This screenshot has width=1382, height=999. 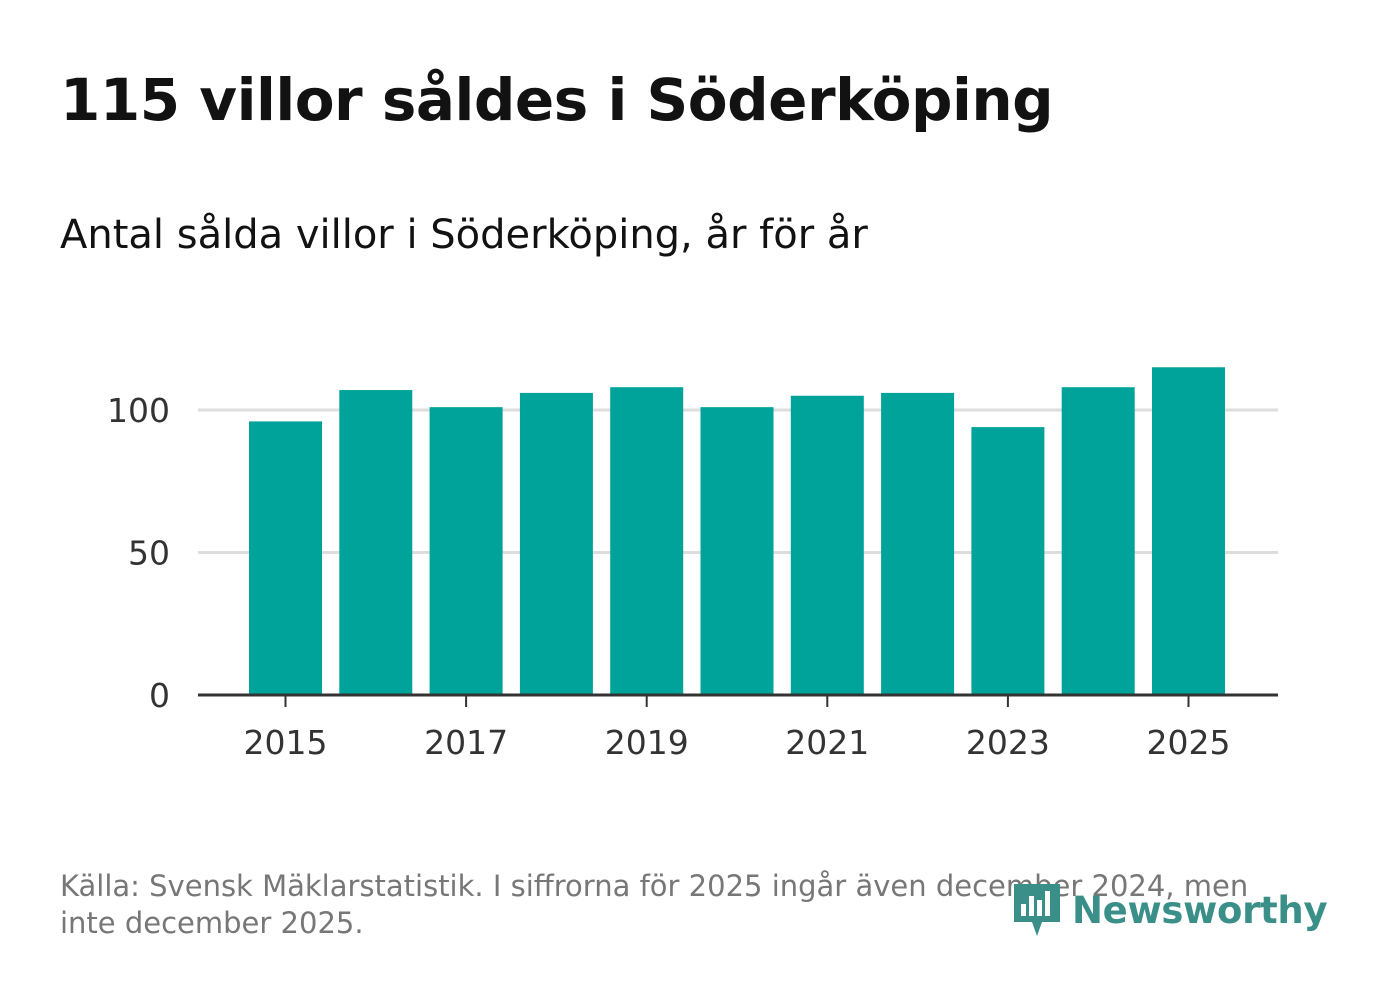 What do you see at coordinates (918, 543) in the screenshot?
I see `bar-2022` at bounding box center [918, 543].